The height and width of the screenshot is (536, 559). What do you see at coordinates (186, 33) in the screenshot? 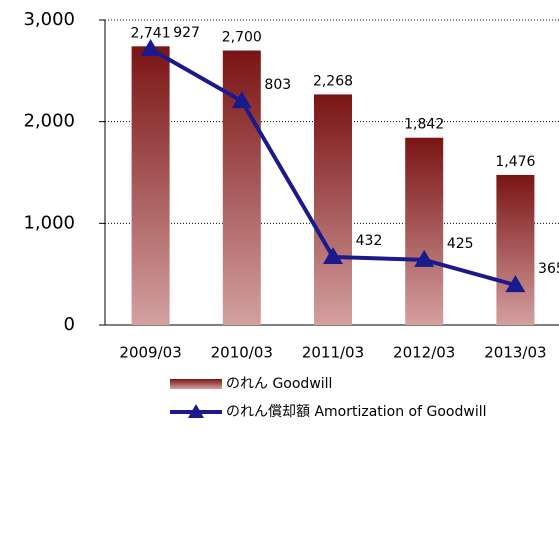
I see `line-value-label: 927` at bounding box center [186, 33].